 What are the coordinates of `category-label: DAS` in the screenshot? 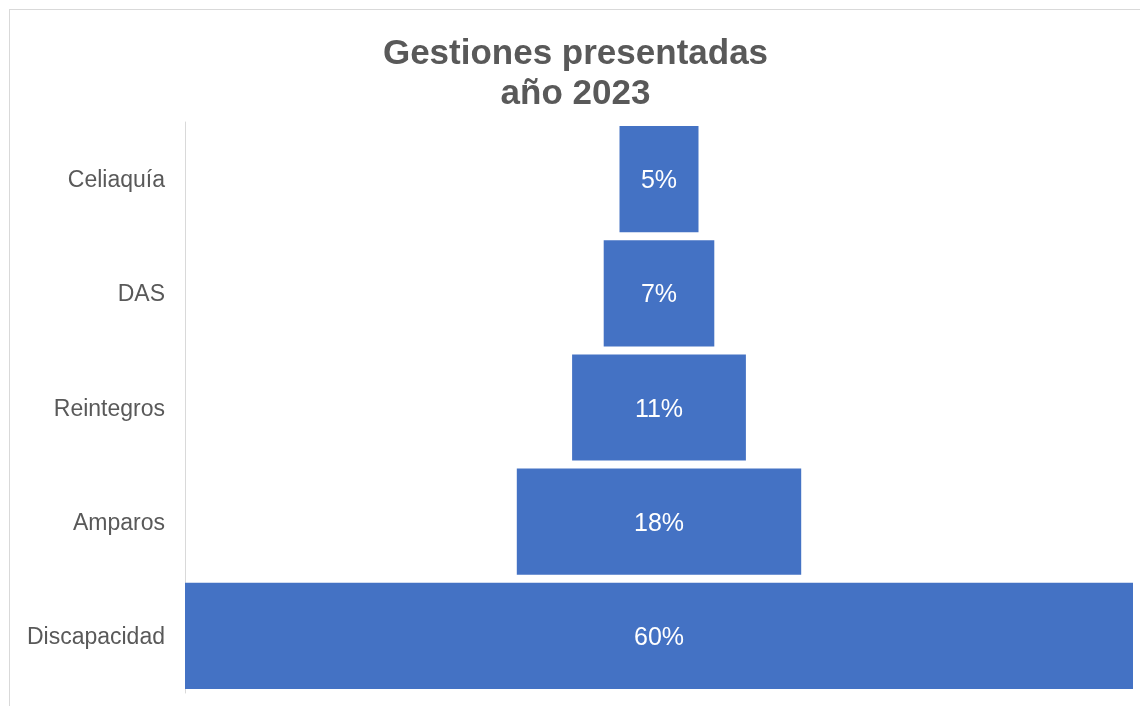 It's located at (141, 293).